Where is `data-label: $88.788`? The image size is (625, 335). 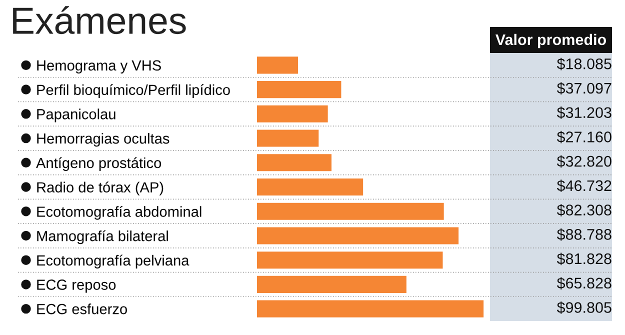 data-label: $88.788 is located at coordinates (584, 234).